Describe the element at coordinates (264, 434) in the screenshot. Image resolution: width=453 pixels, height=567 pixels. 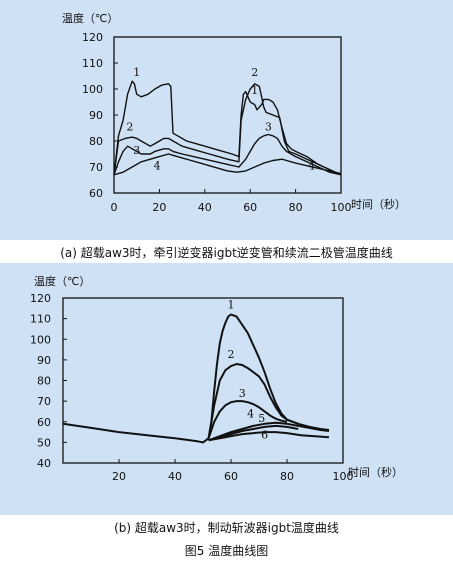
I see `chart-b-series-6-label: 6` at that location.